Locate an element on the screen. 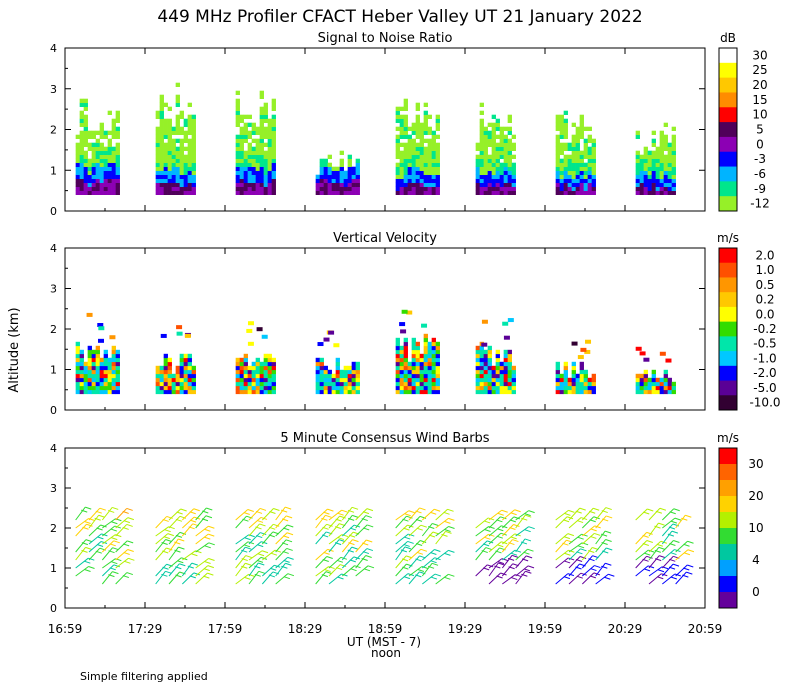 This screenshot has height=700, width=800. colorbar-2-label: 1.0 is located at coordinates (764, 270).